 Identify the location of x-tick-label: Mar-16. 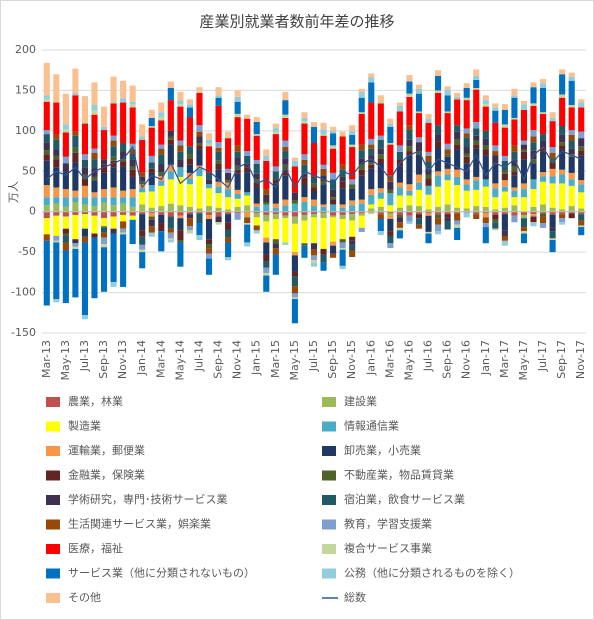
(389, 359).